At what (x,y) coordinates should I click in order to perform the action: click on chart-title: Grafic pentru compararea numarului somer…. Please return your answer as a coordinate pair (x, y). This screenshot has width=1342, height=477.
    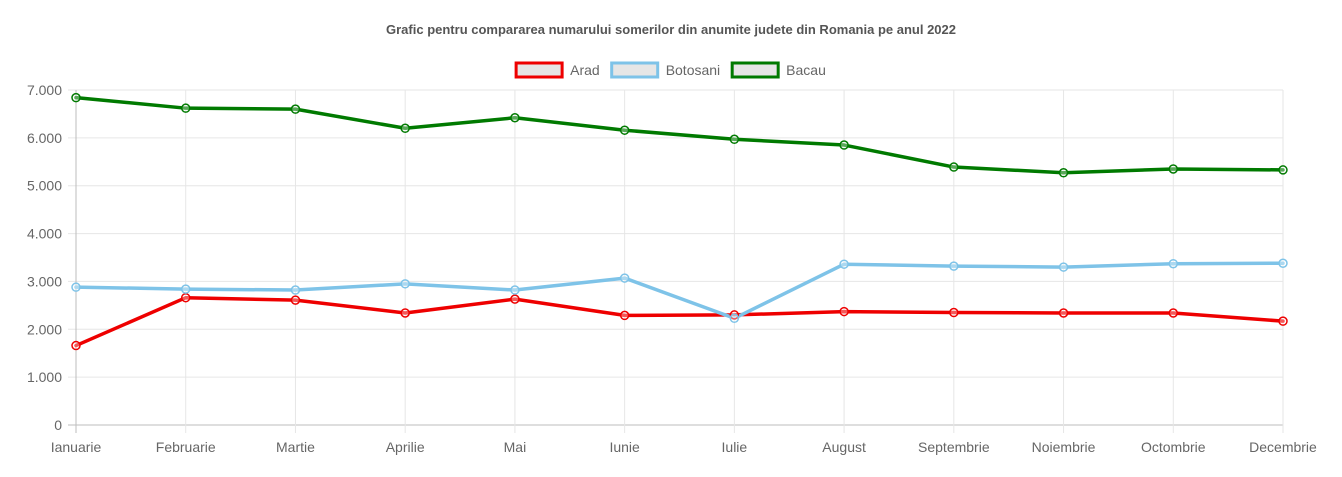
    Looking at the image, I should click on (671, 29).